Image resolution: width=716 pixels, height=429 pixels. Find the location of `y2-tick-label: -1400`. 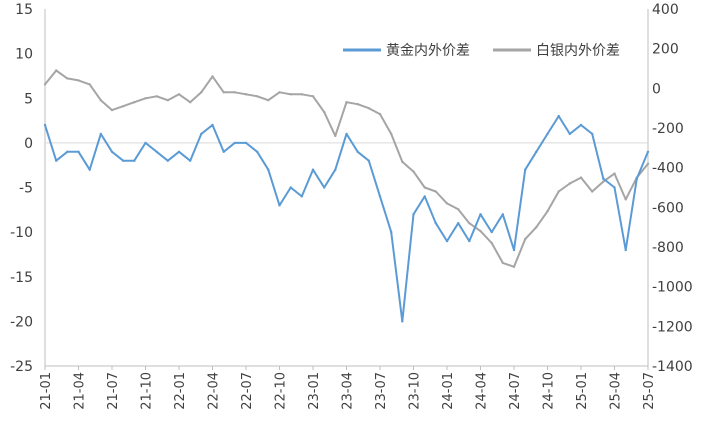

y2-tick-label: -1400 is located at coordinates (672, 367).